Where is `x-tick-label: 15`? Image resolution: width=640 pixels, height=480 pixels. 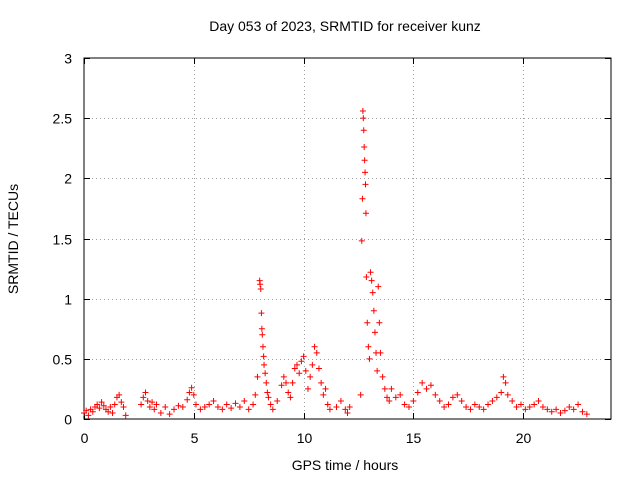 x-tick-label: 15 is located at coordinates (414, 438).